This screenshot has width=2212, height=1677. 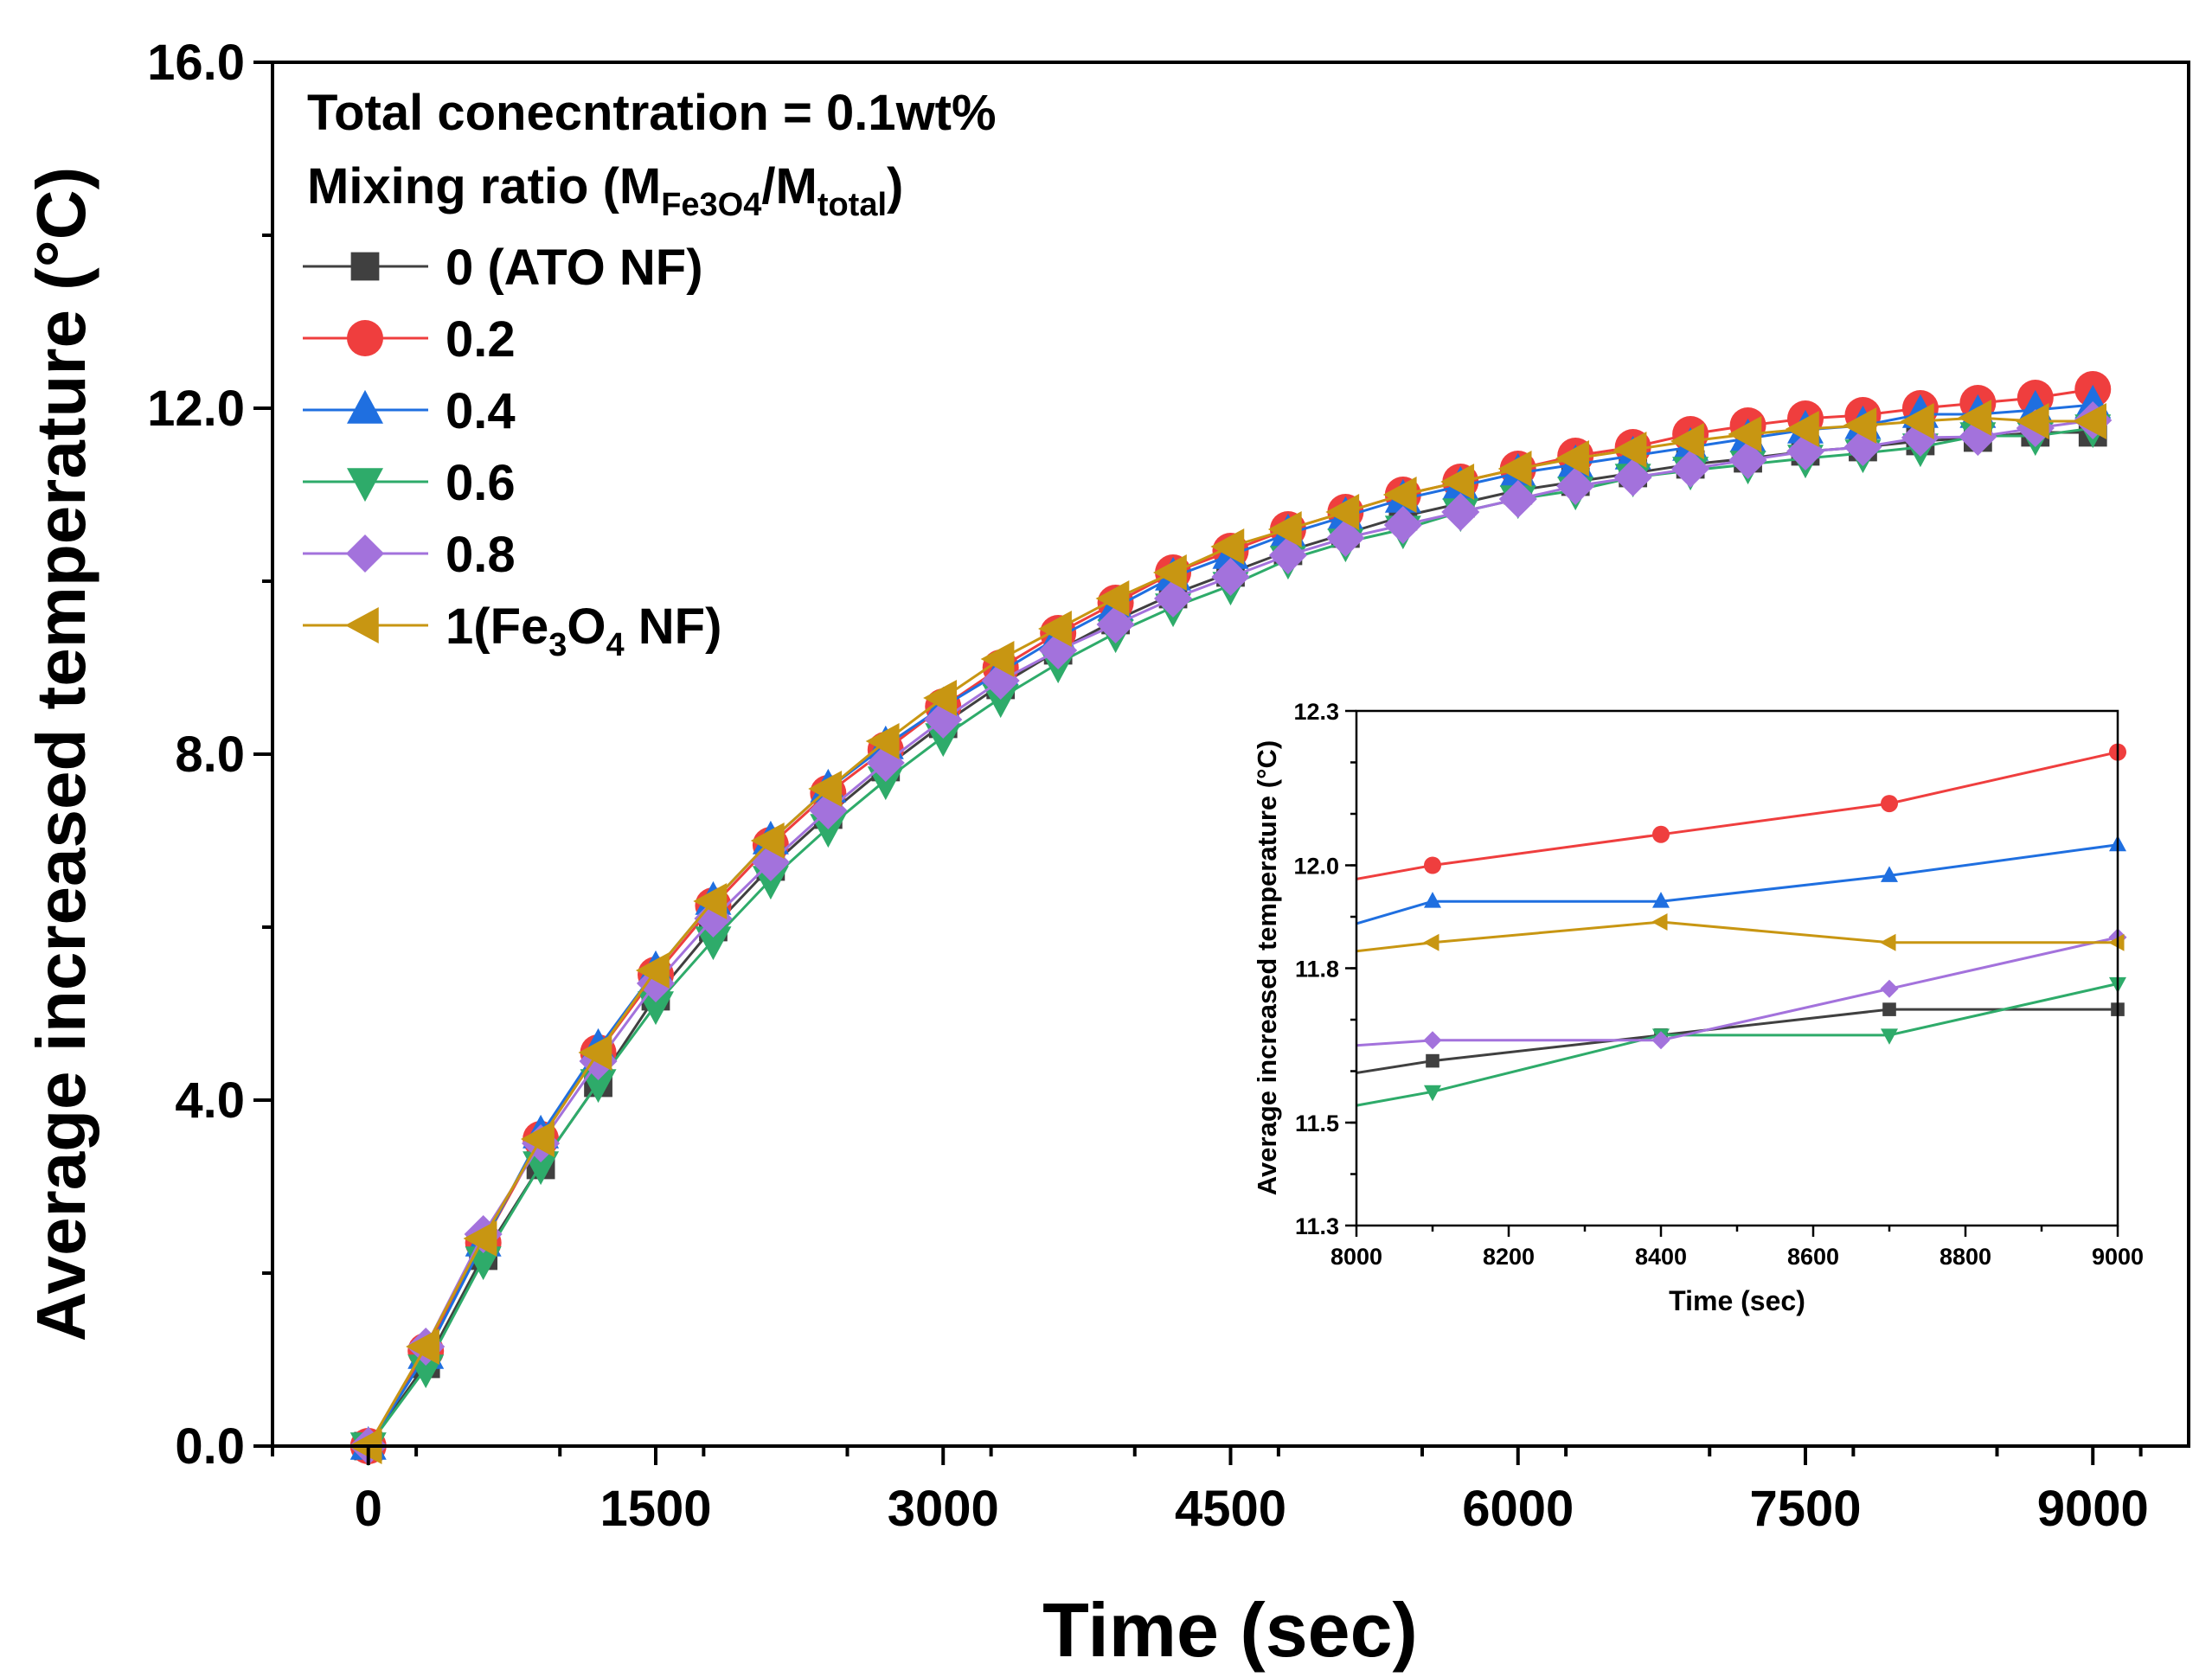 I want to click on main-y-tick-label: 12.0, so click(x=196, y=409).